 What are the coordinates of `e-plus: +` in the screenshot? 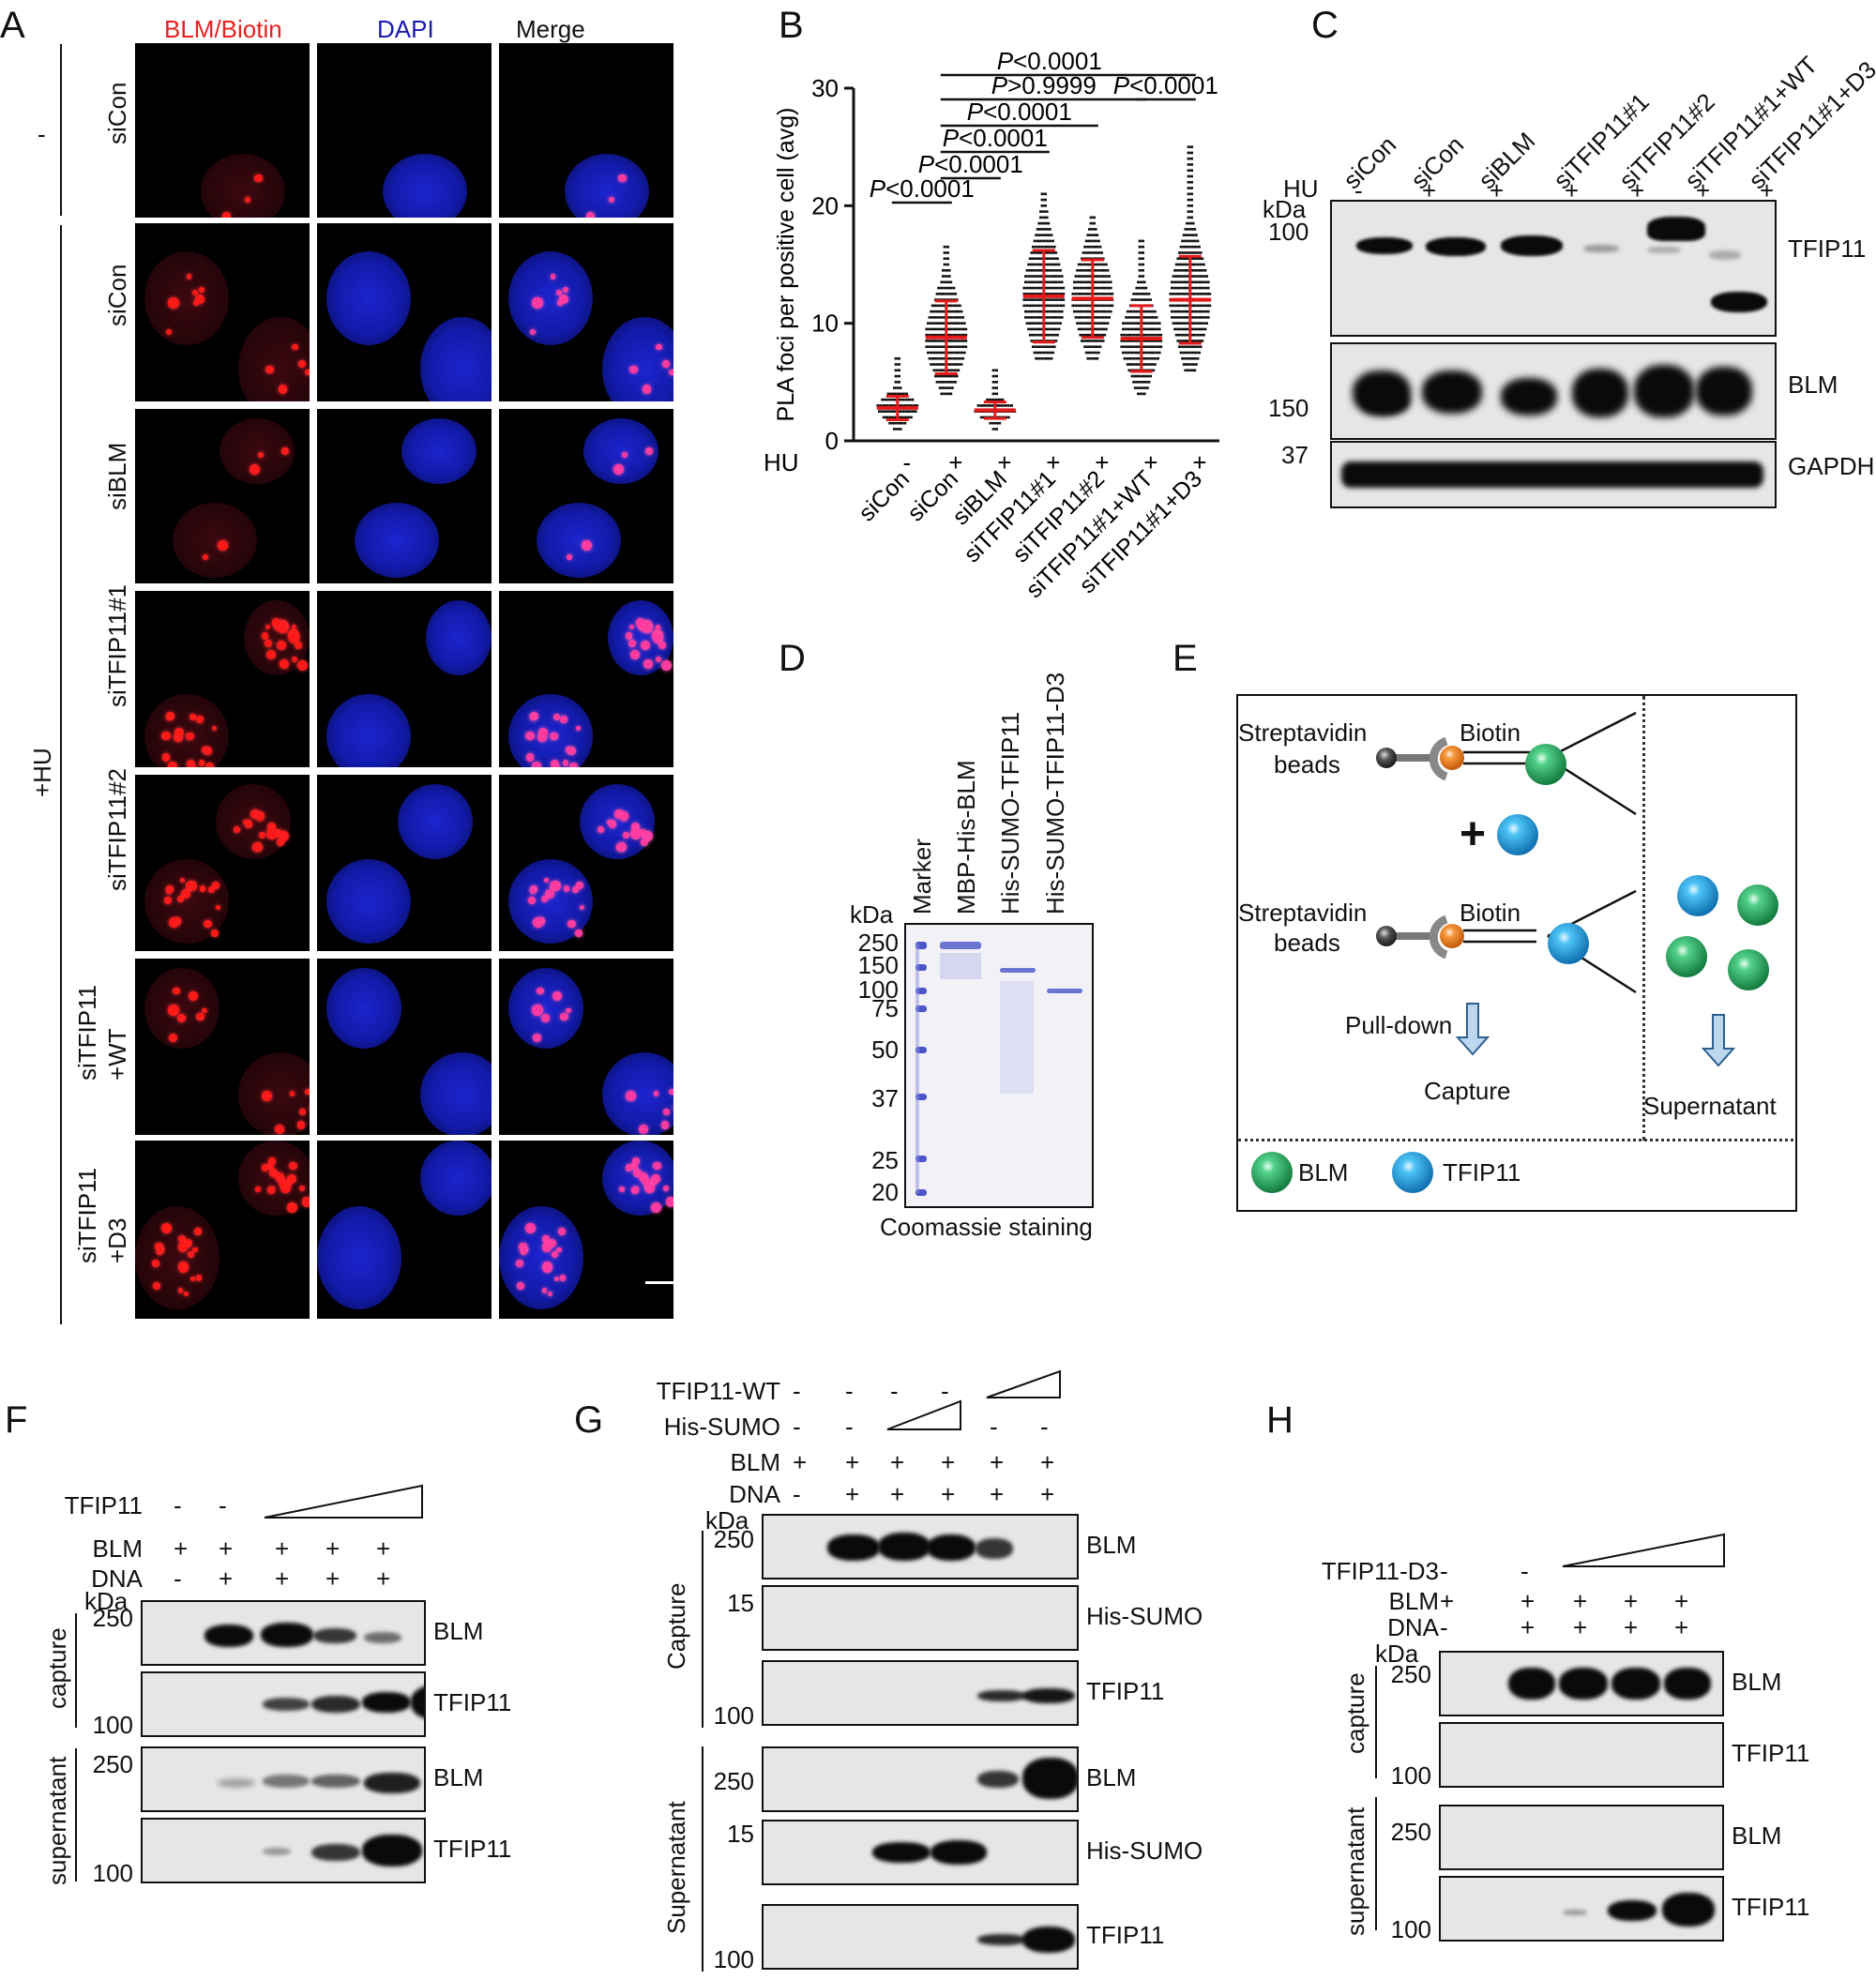 It's located at (1473, 834).